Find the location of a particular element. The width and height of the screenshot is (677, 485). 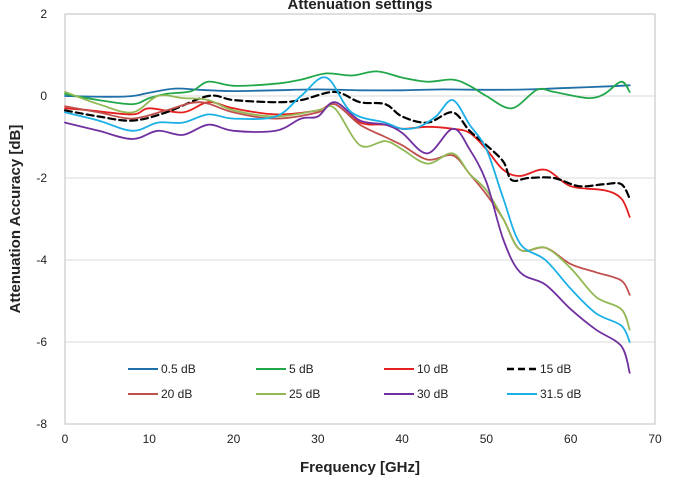

legend-label: 0.5 dB is located at coordinates (178, 369).